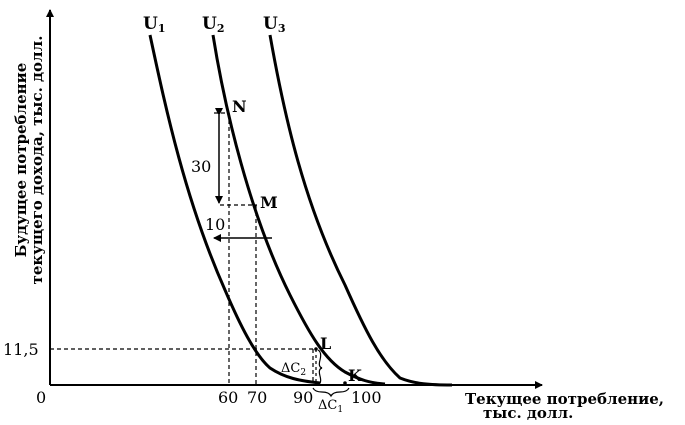 The image size is (685, 425). What do you see at coordinates (293, 369) in the screenshot?
I see `delta-c2-label: ΔC2` at bounding box center [293, 369].